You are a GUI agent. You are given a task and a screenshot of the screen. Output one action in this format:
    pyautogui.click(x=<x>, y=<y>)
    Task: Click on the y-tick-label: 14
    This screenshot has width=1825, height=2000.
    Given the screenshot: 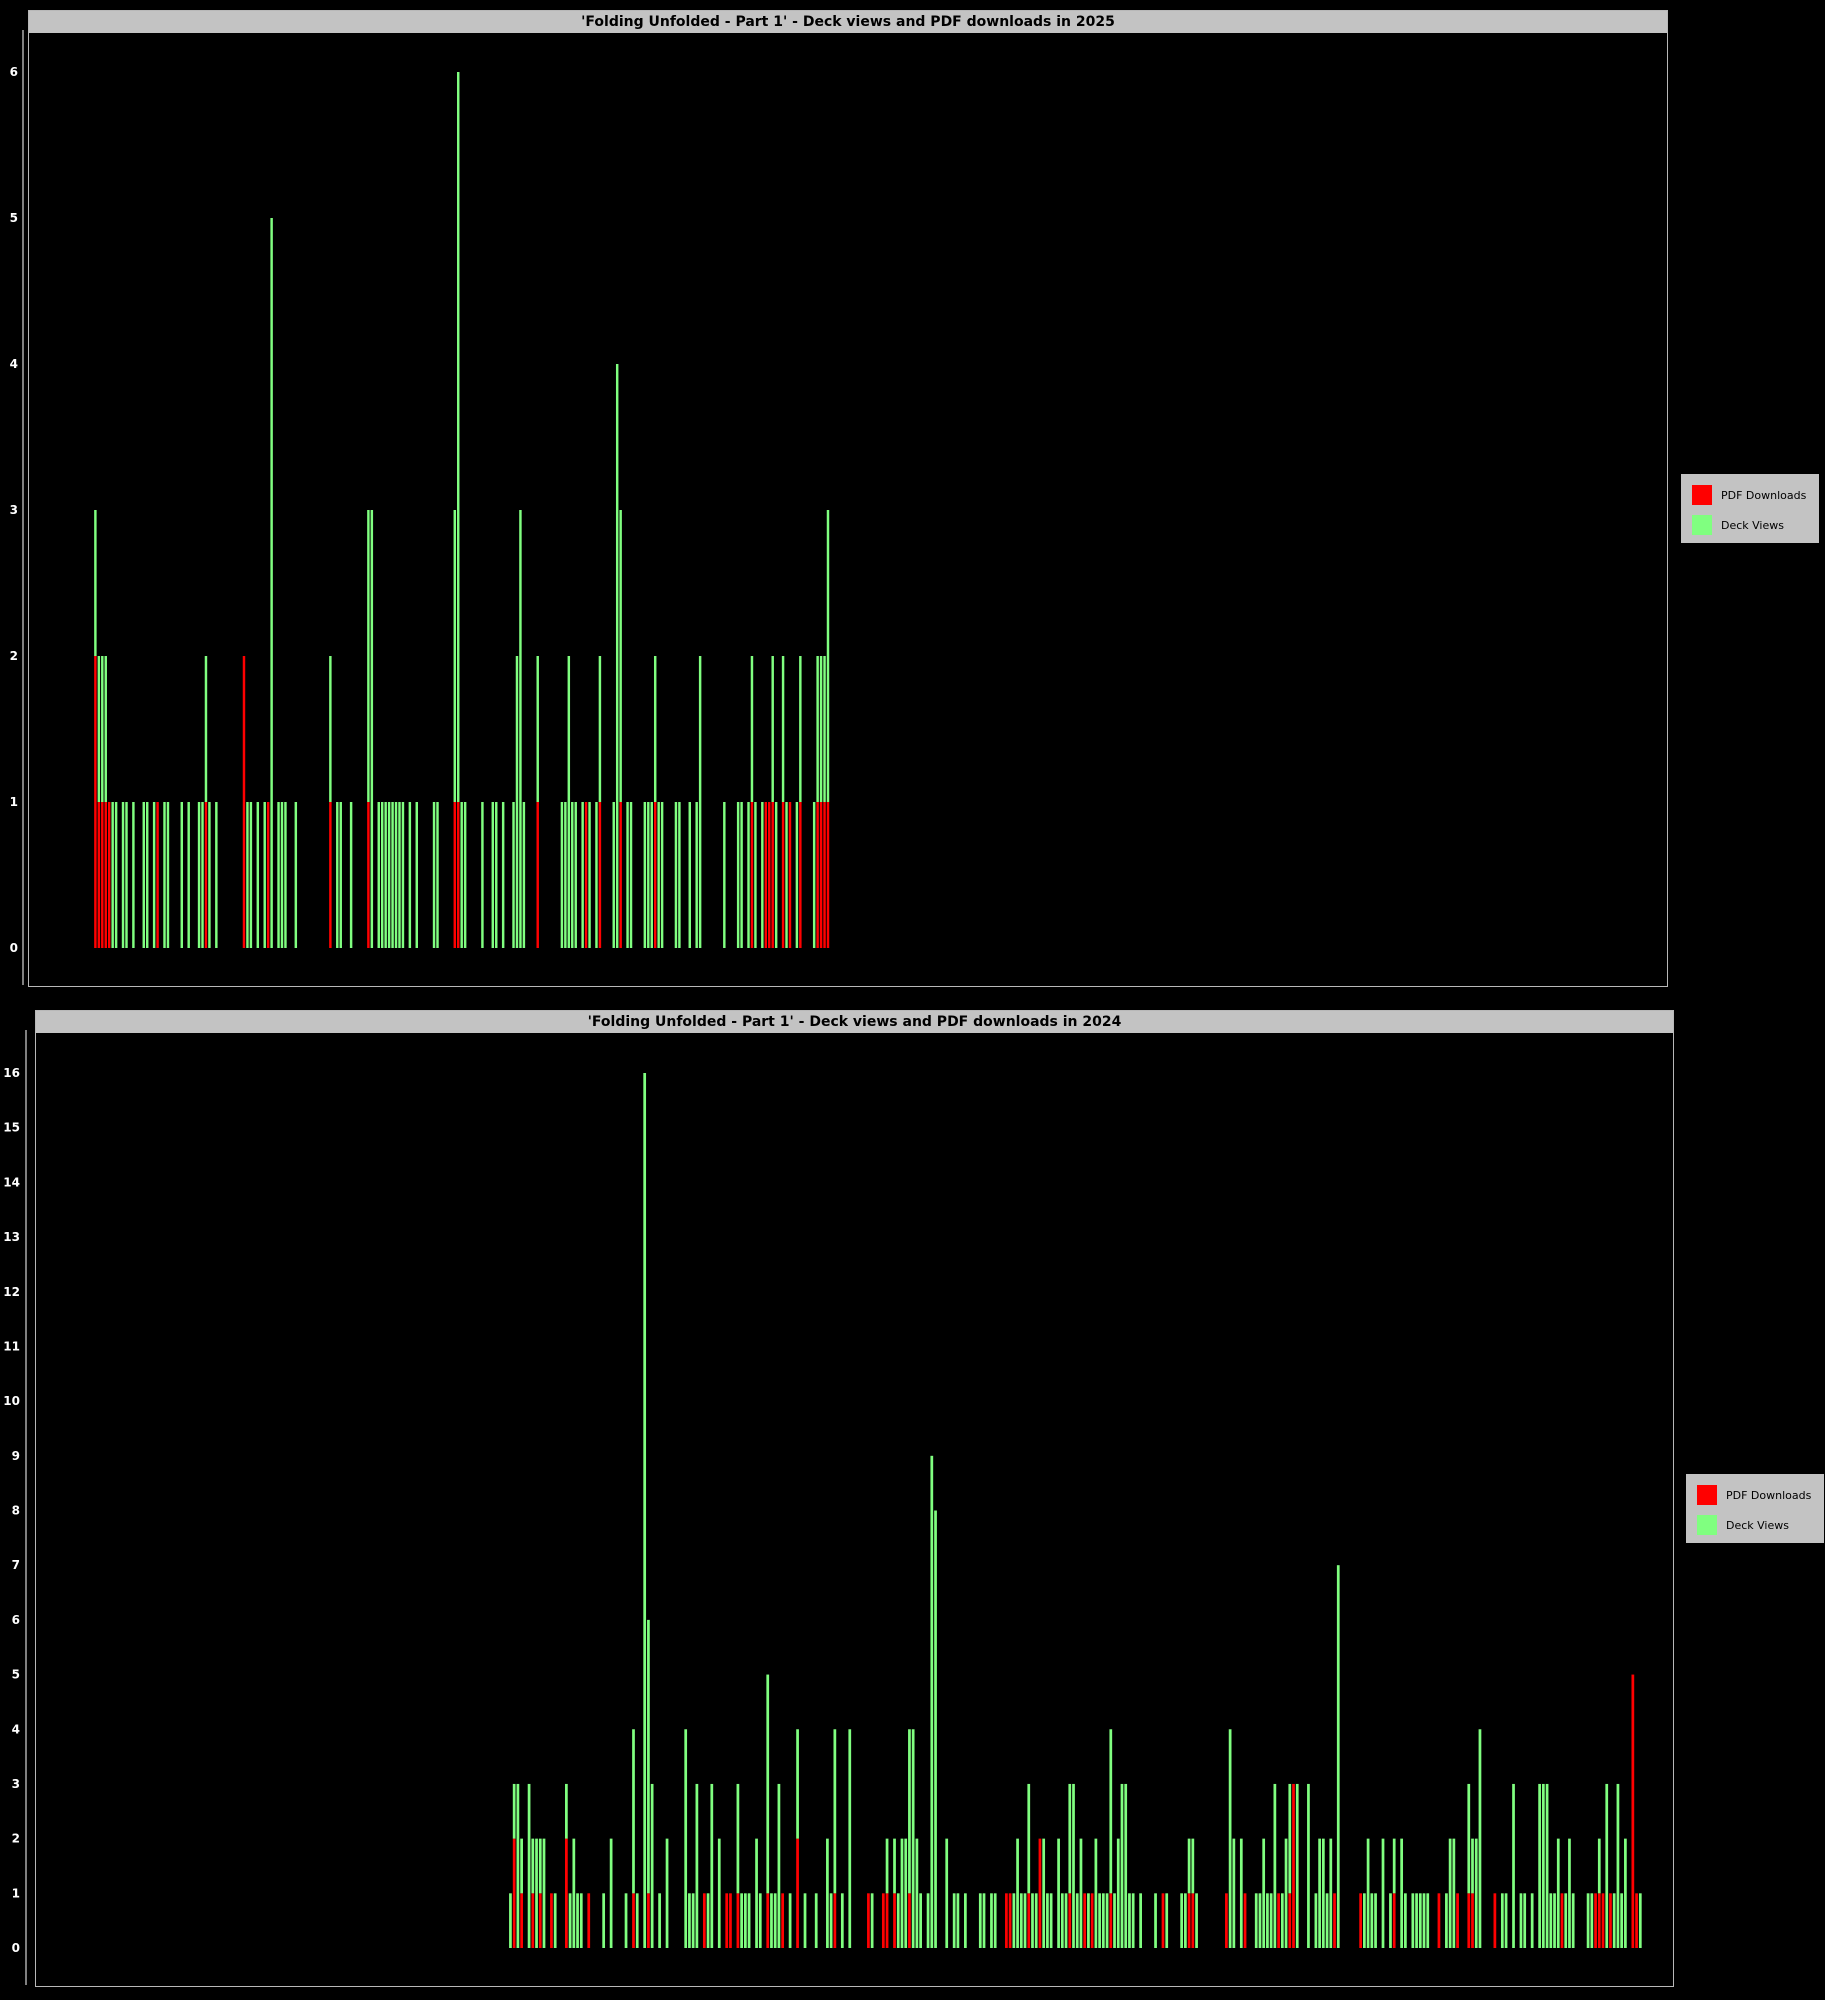 What is the action you would take?
    pyautogui.click(x=11, y=1182)
    